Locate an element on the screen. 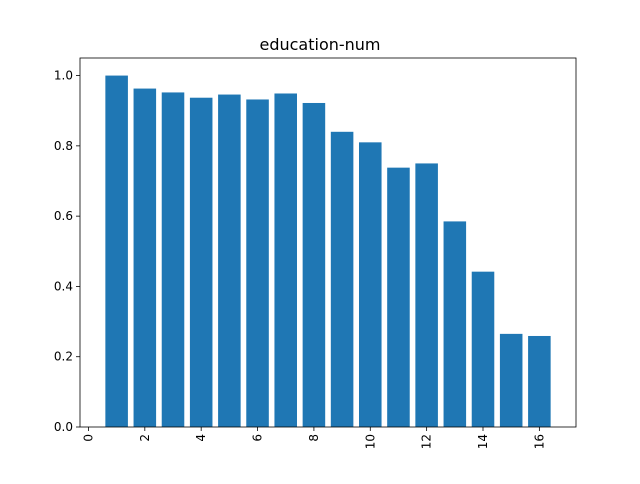 This screenshot has height=484, width=640. y-tick-label: 0.4 is located at coordinates (63, 286).